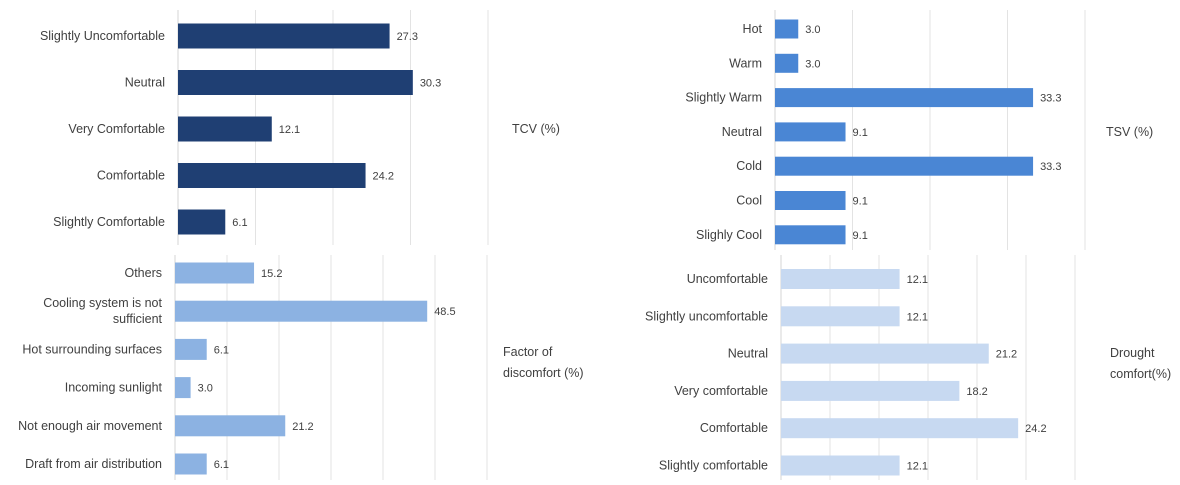 Image resolution: width=1180 pixels, height=485 pixels. What do you see at coordinates (727, 279) in the screenshot?
I see `category-label: Uncomfortable` at bounding box center [727, 279].